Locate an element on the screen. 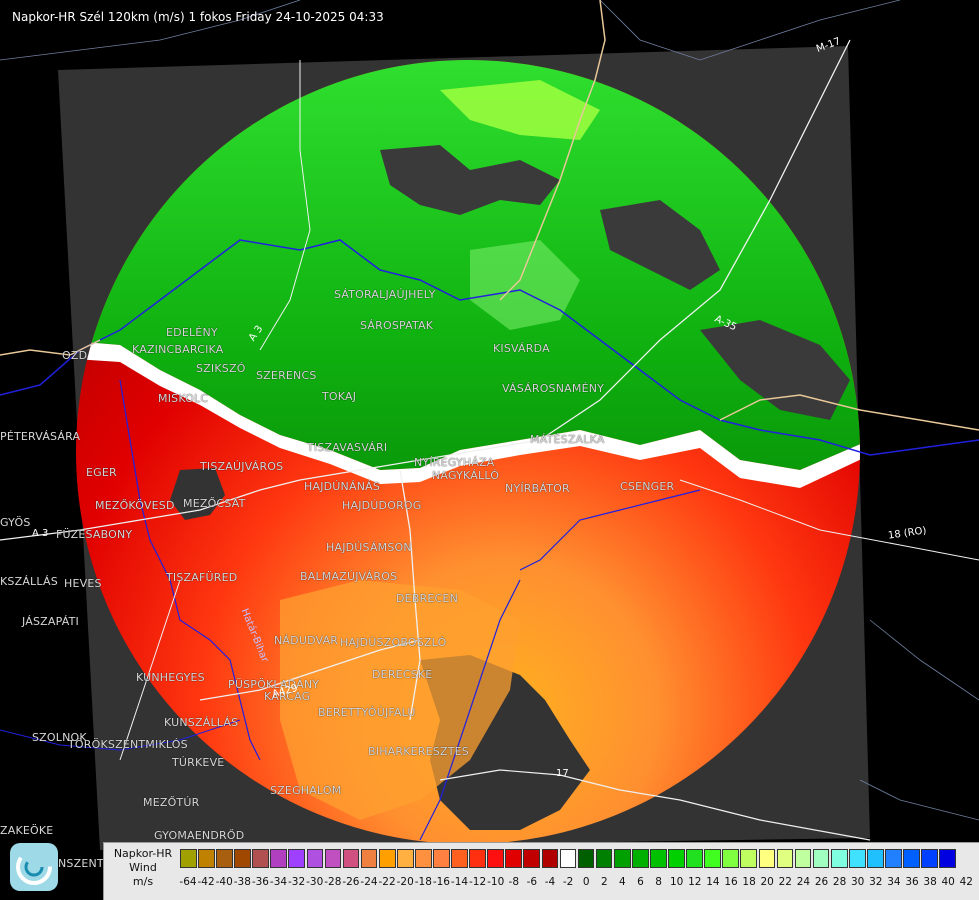  place-label: PÜSPÖKLADÁNY is located at coordinates (274, 684).